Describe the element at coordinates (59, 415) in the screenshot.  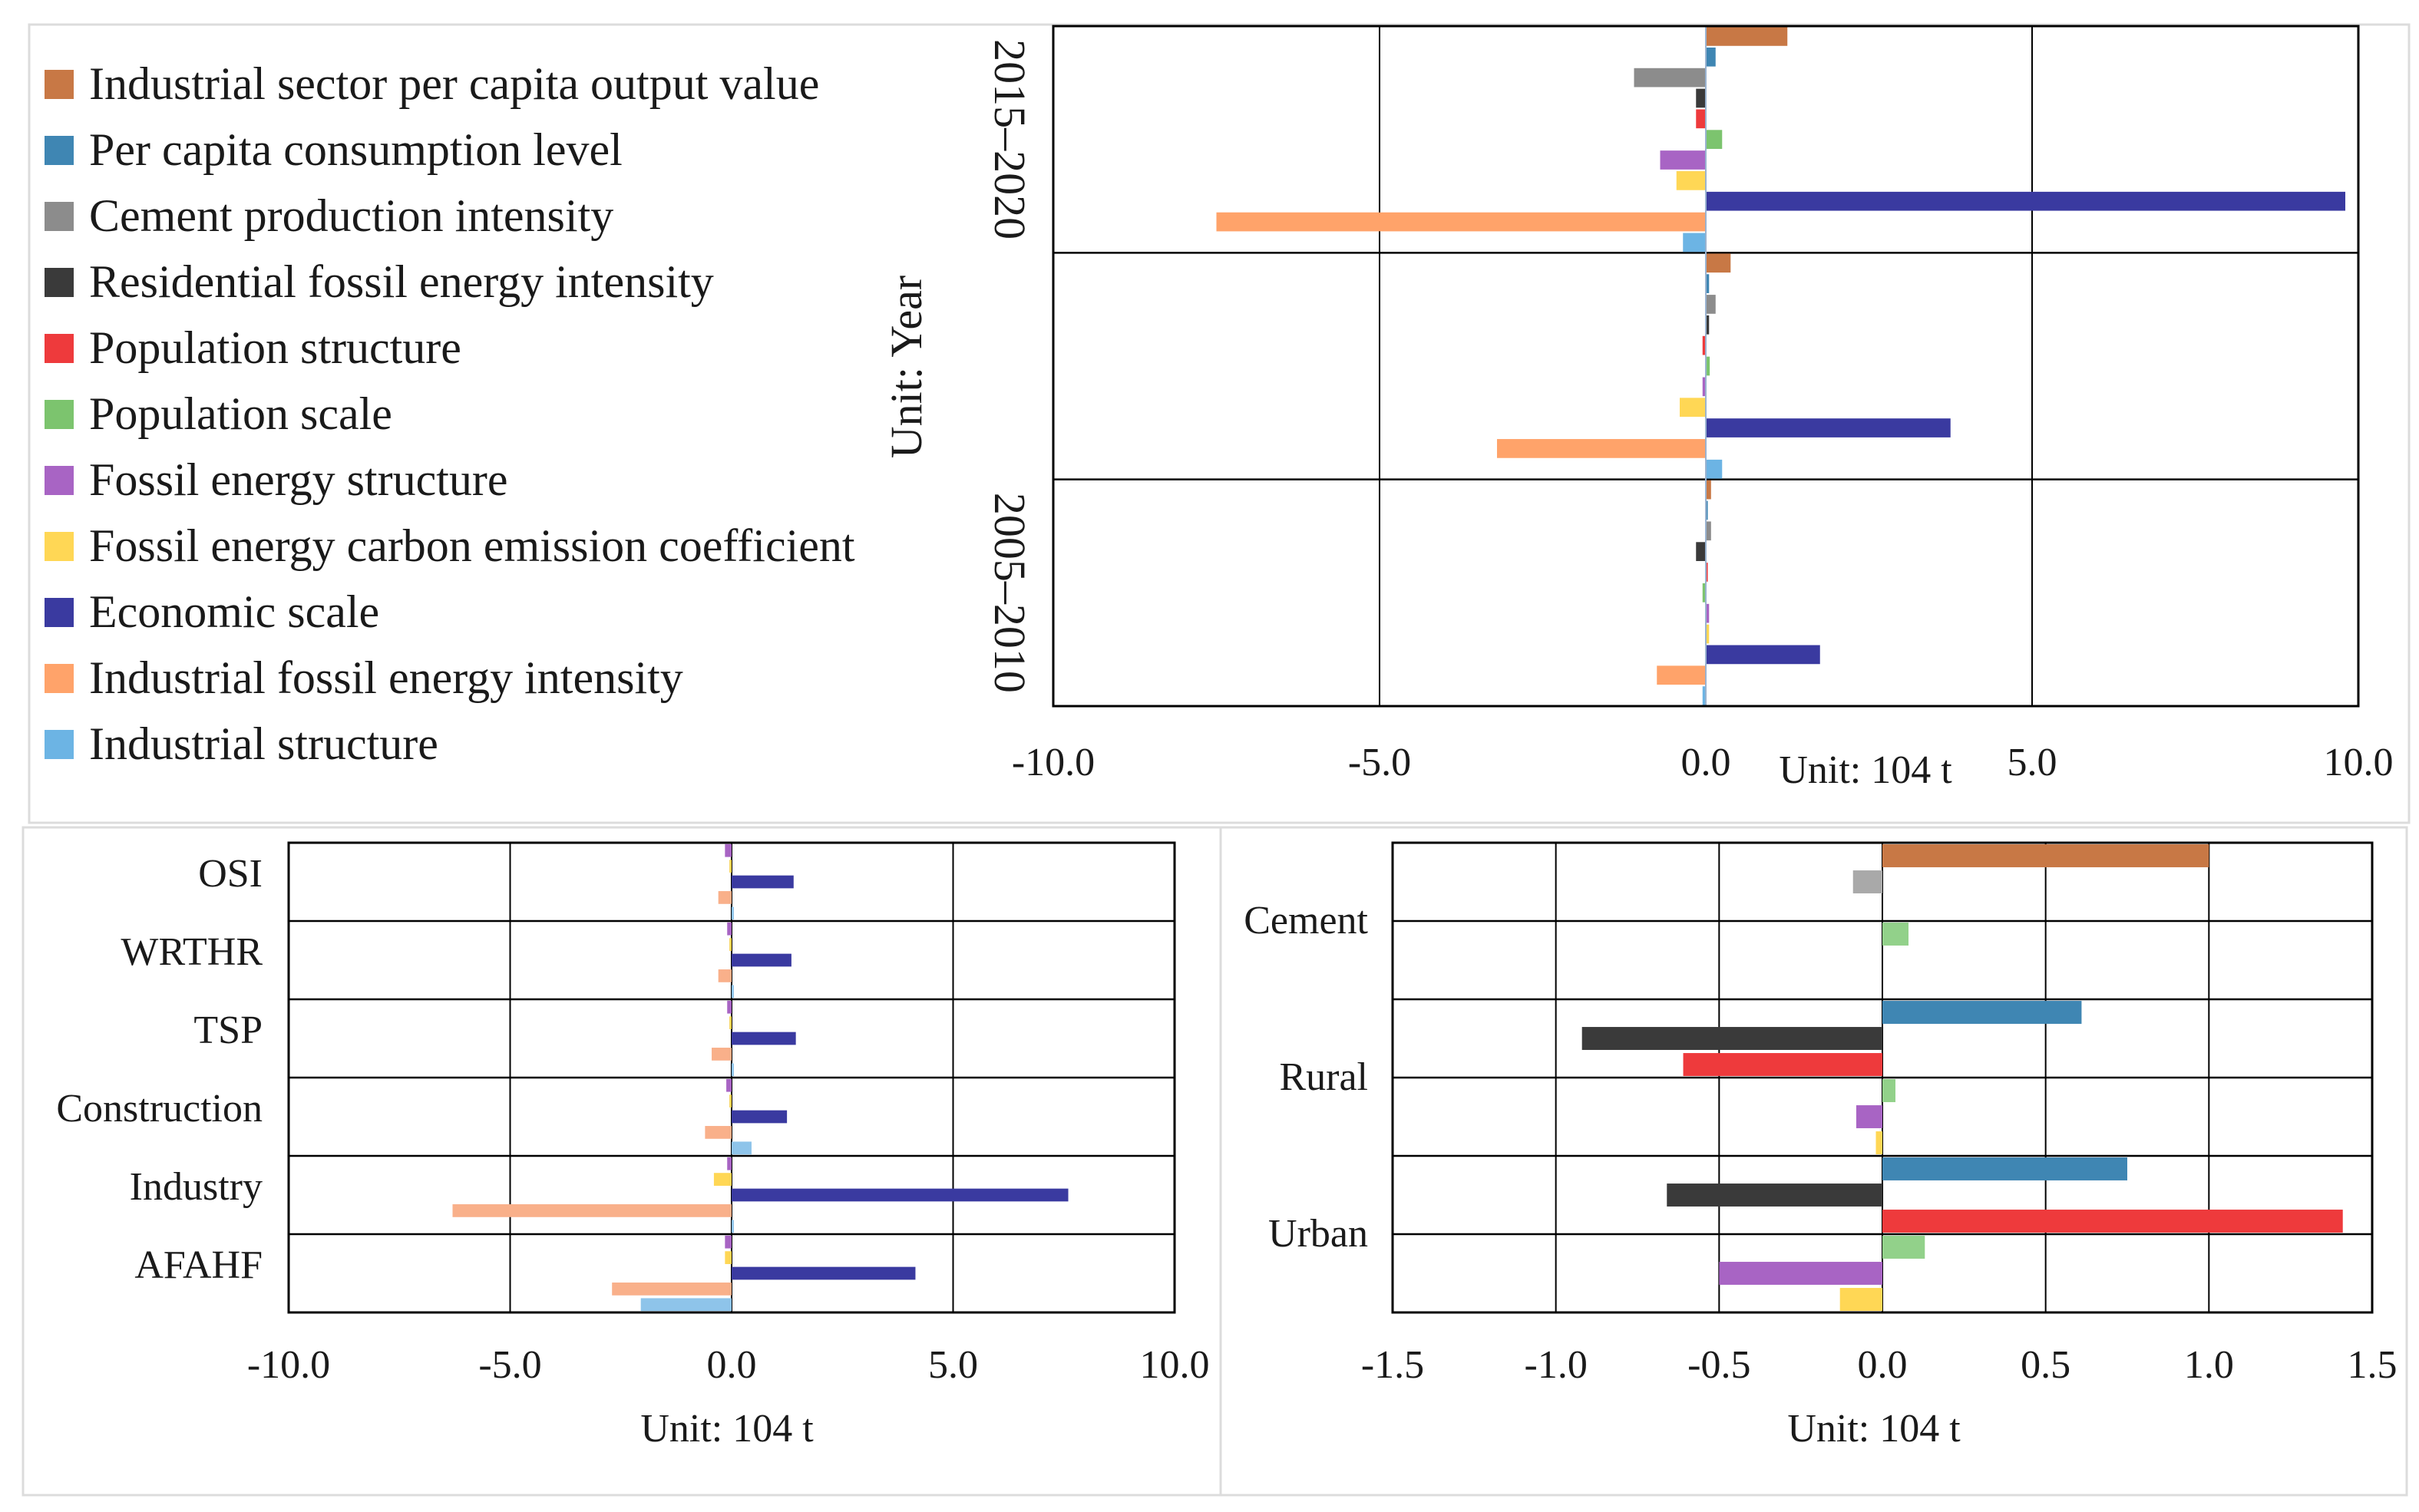
I see `legend-swatch-pscale` at that location.